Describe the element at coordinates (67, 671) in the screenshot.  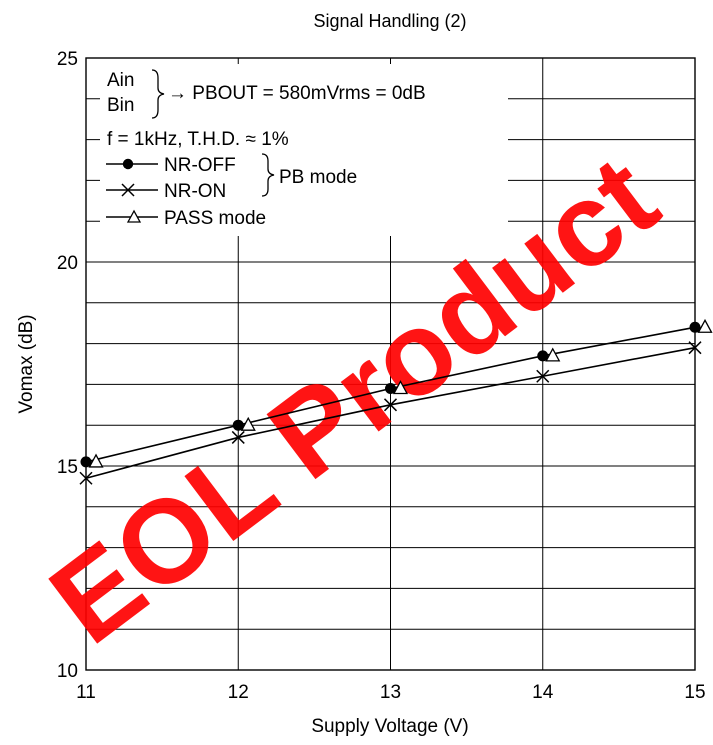
I see `y-tick-label: 10` at that location.